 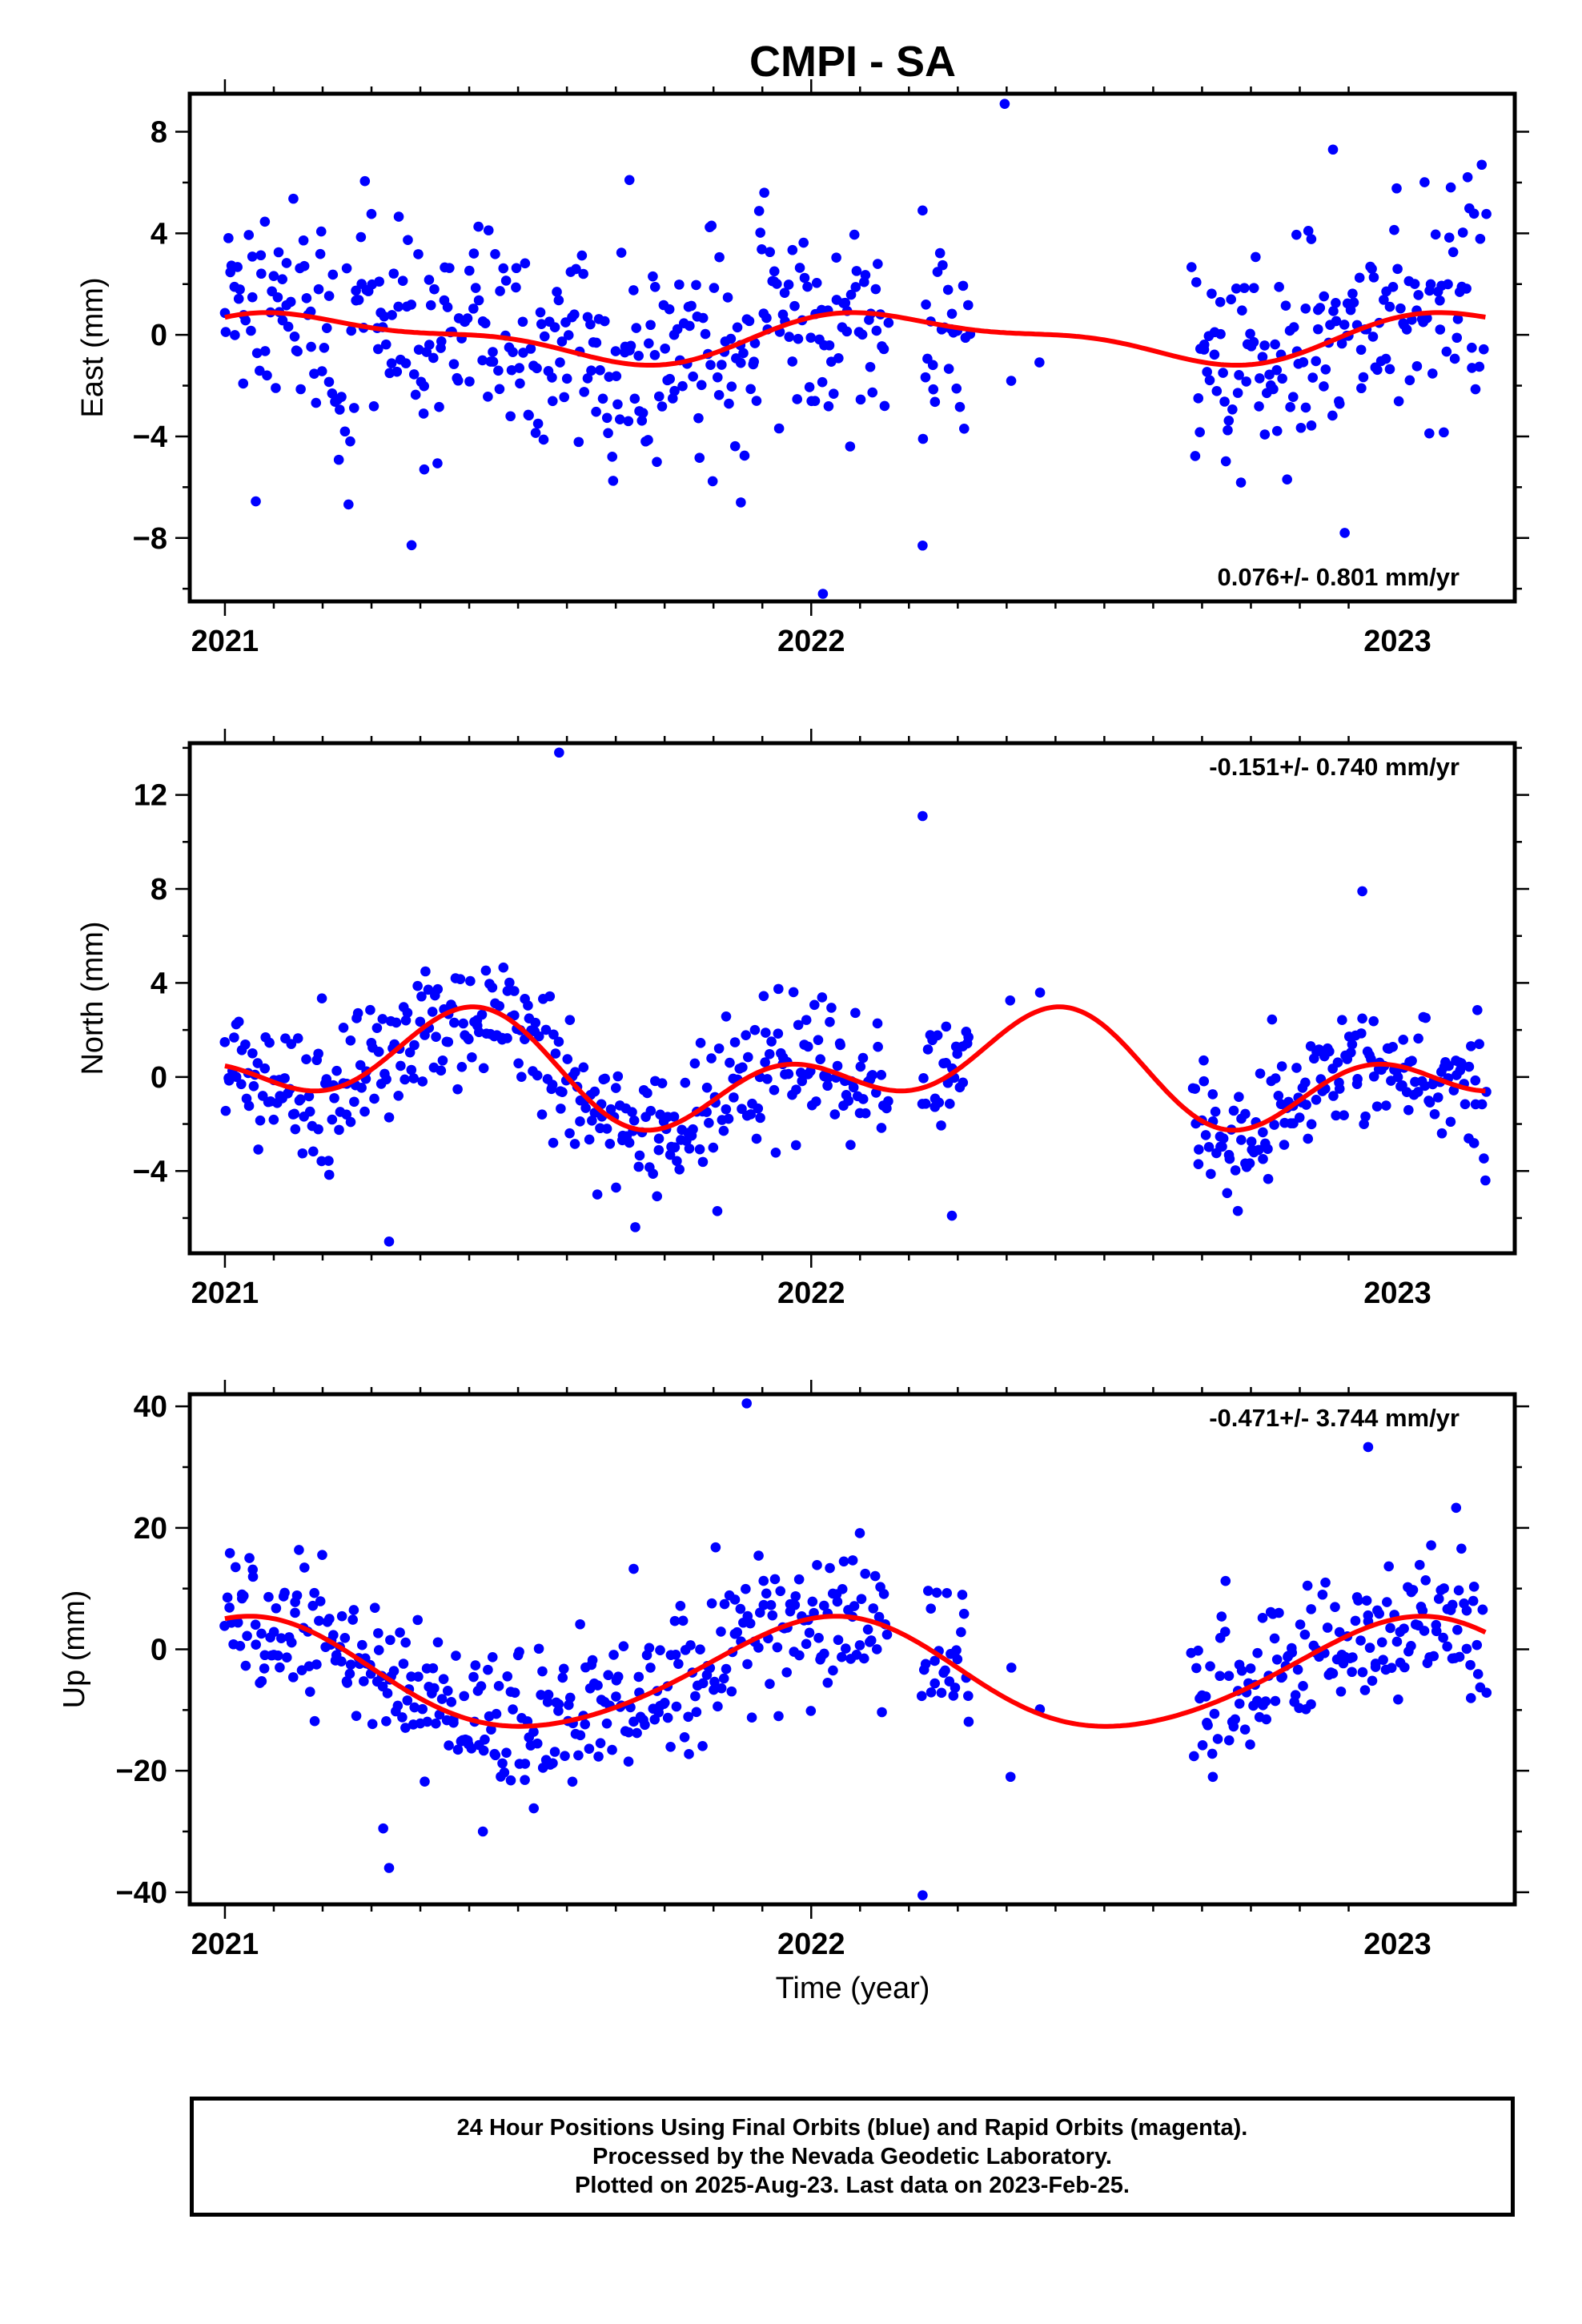 I want to click on y-tick-label: −20, so click(x=141, y=1771).